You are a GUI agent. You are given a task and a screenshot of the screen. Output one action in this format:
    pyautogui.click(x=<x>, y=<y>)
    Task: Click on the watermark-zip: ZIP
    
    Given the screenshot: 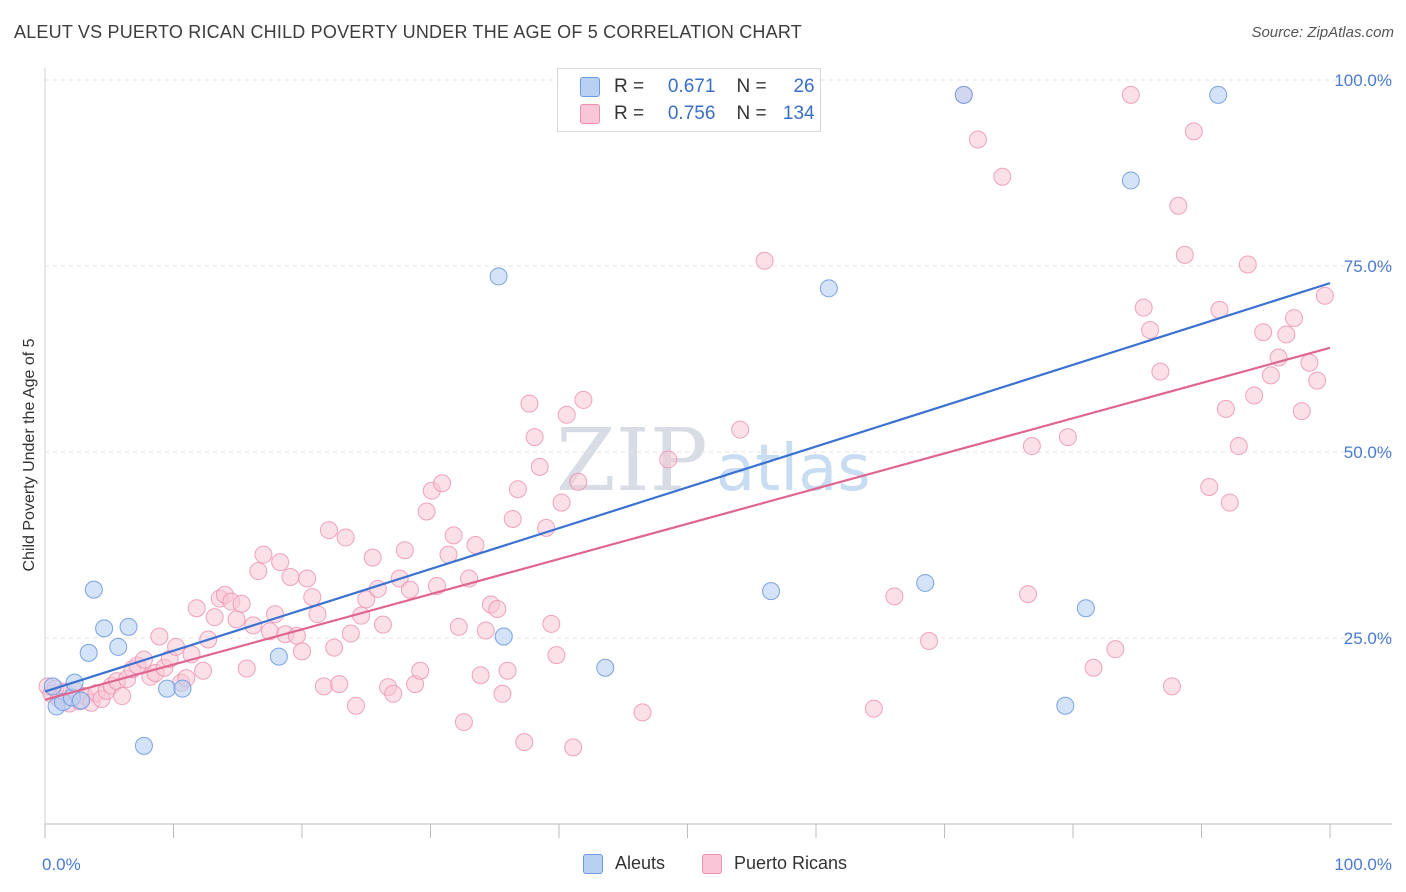 What is the action you would take?
    pyautogui.click(x=632, y=461)
    